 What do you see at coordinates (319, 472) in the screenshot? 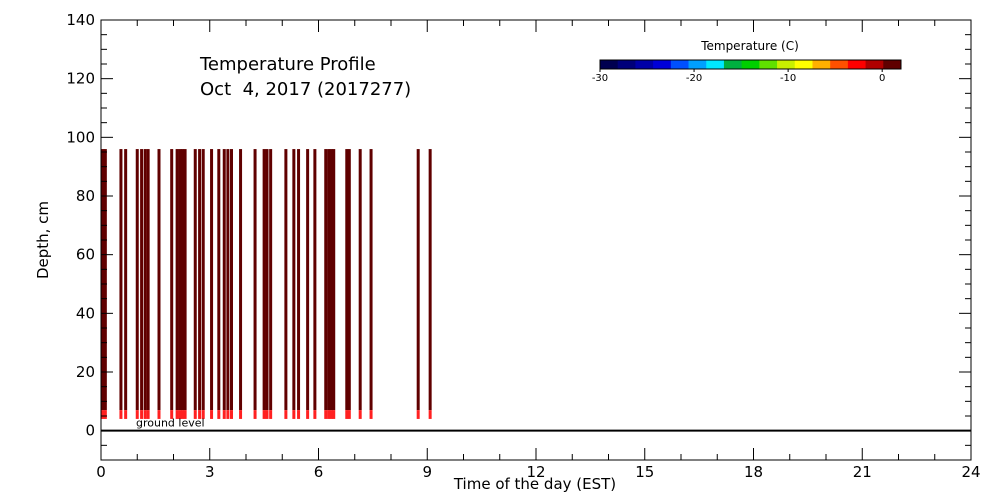
I see `x-tick-label-6: 6` at bounding box center [319, 472].